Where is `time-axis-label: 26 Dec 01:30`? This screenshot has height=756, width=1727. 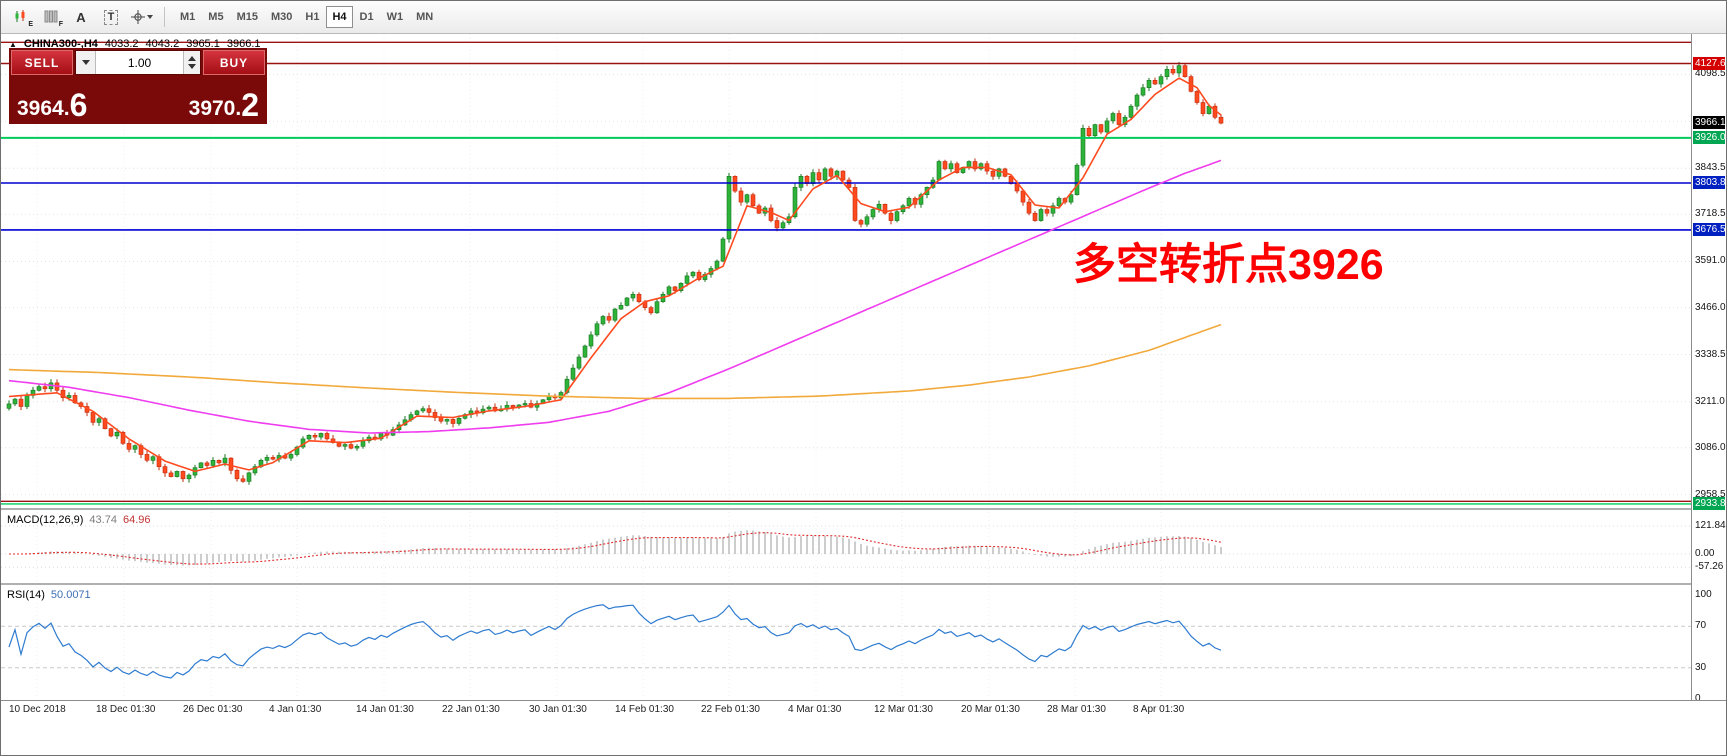
time-axis-label: 26 Dec 01:30 is located at coordinates (213, 709).